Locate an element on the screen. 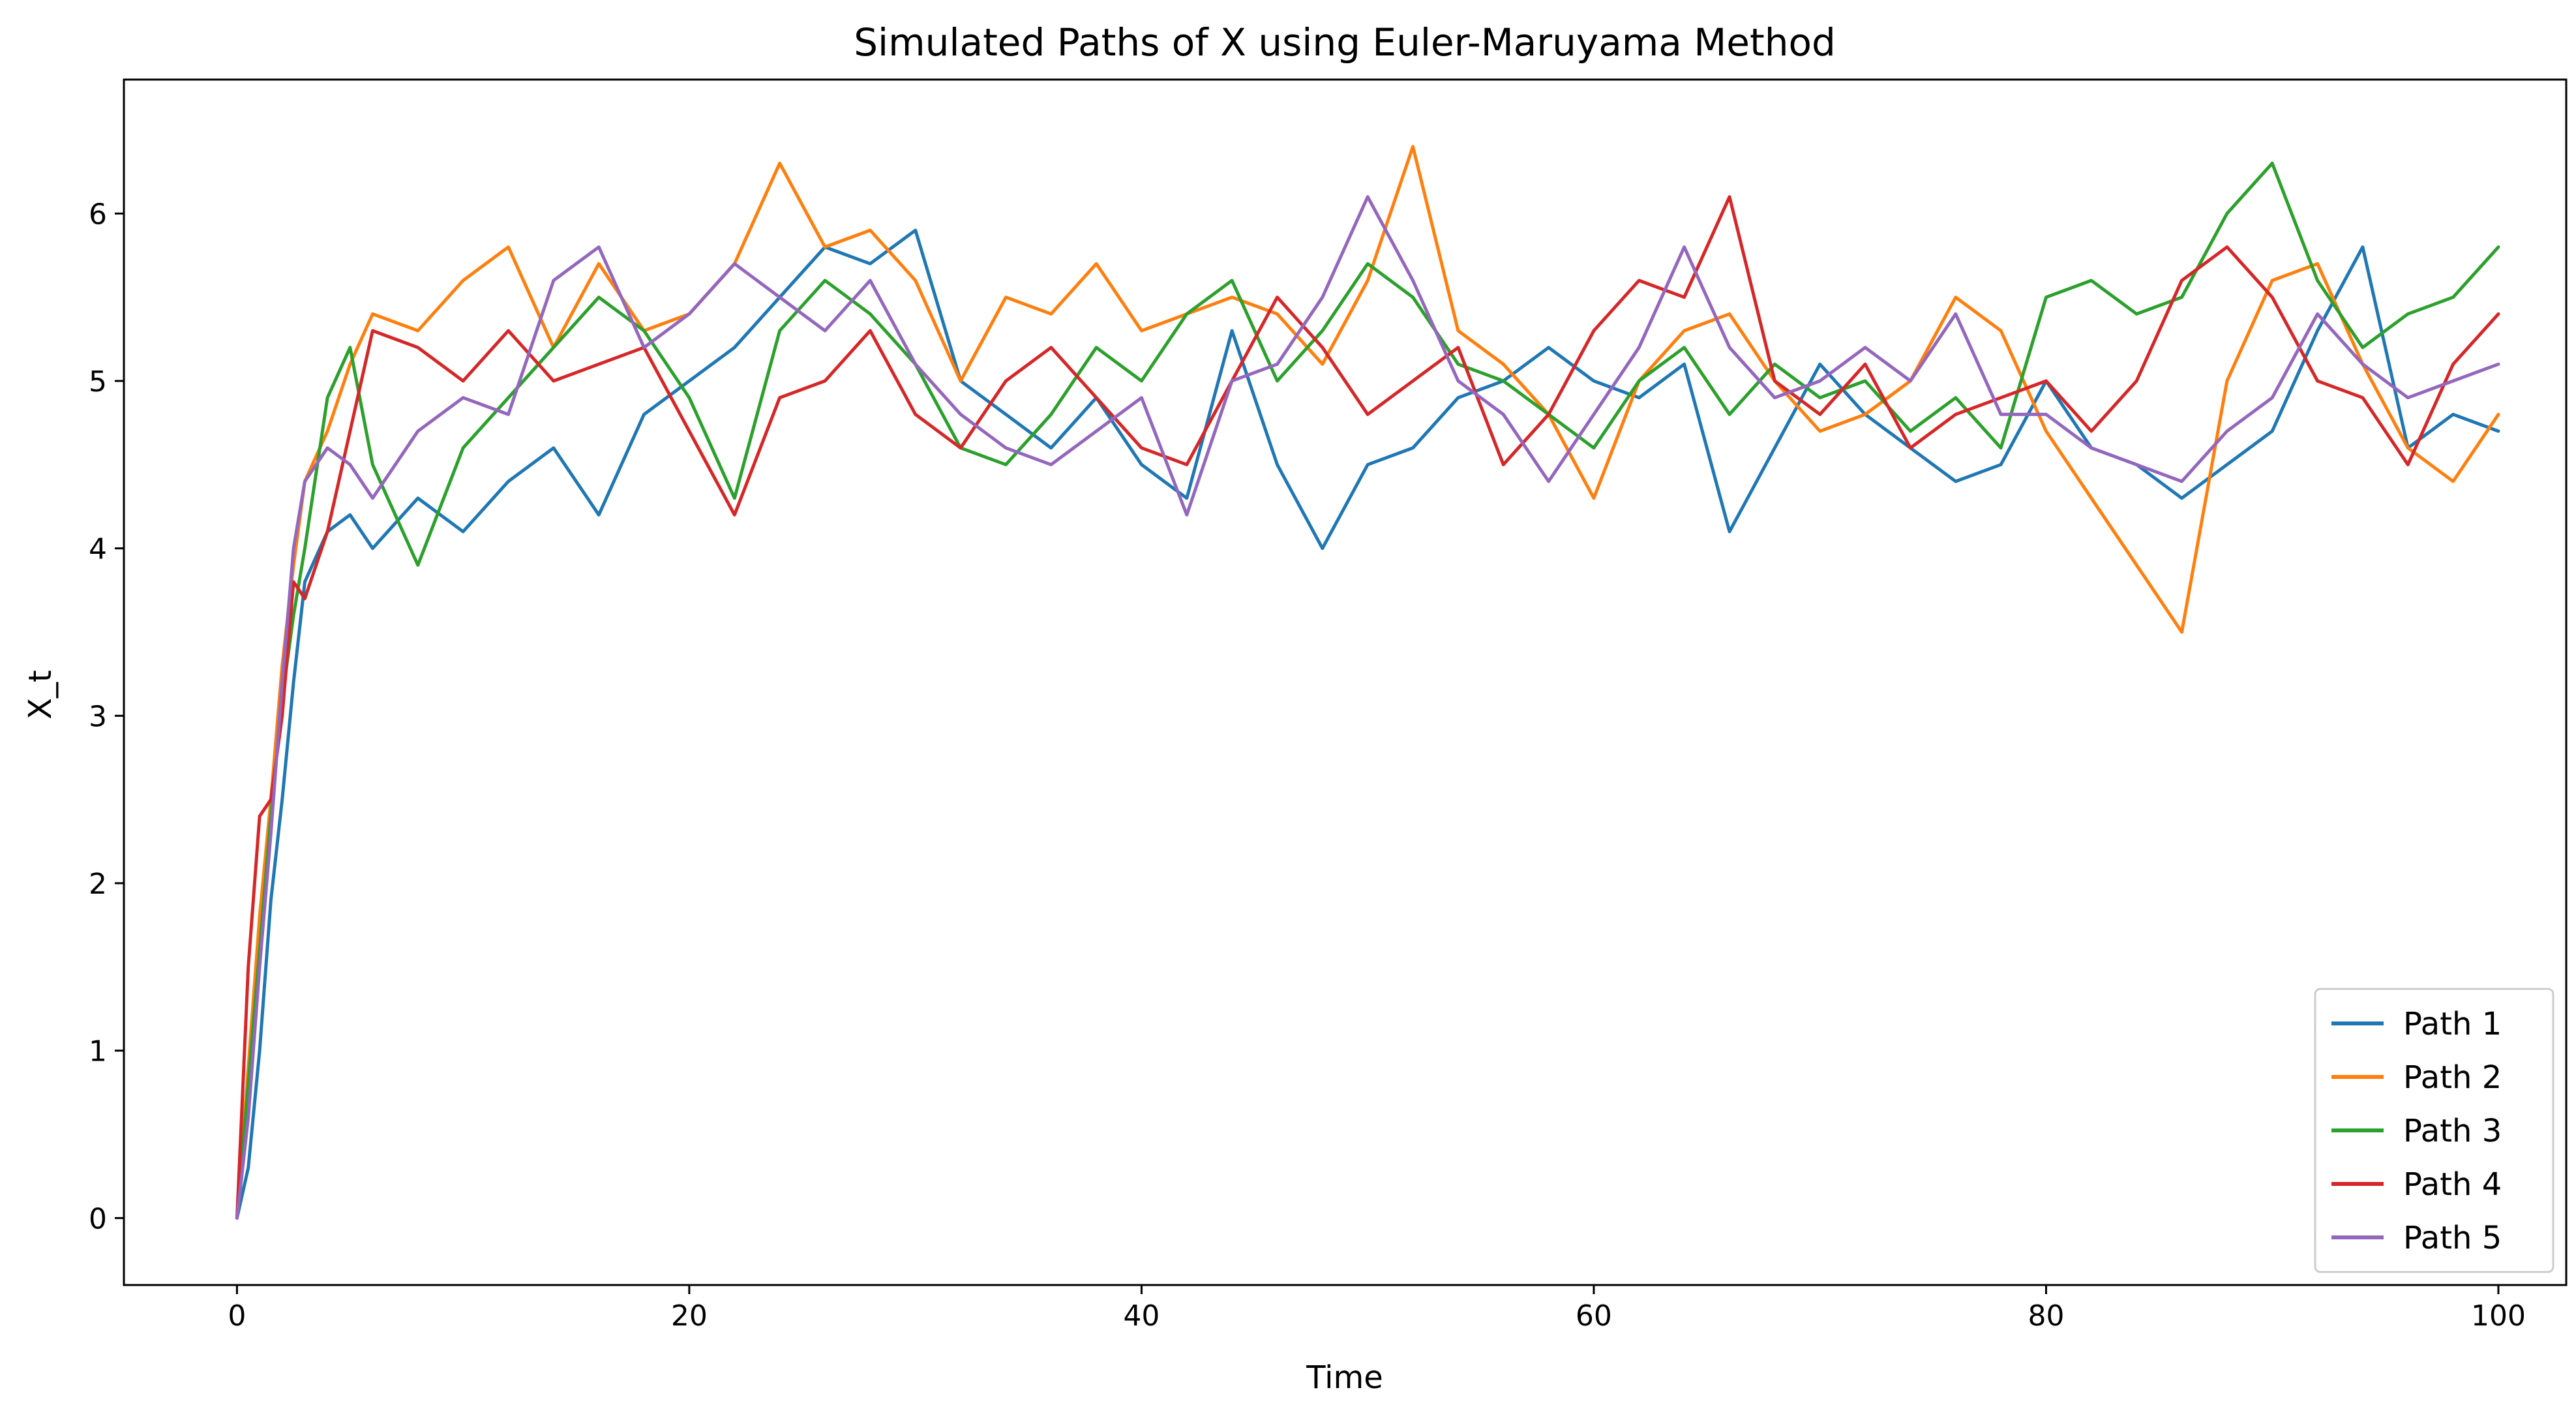  y-tick-label: 2 is located at coordinates (98, 884).